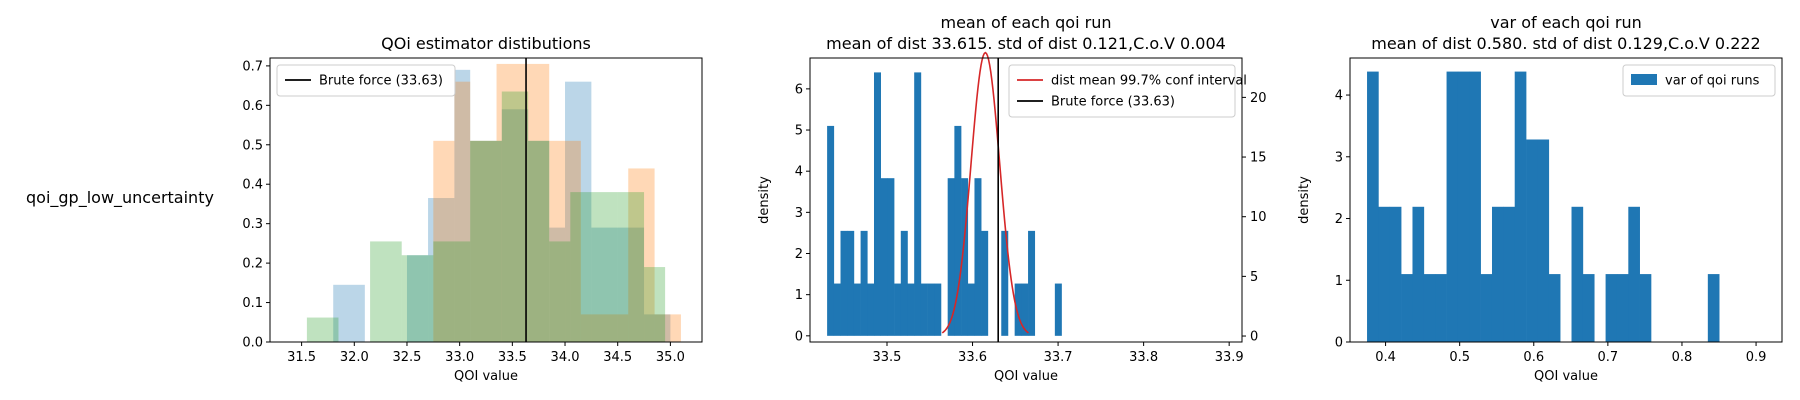 The image size is (1800, 400). What do you see at coordinates (799, 254) in the screenshot?
I see `y-tick-label: 2` at bounding box center [799, 254].